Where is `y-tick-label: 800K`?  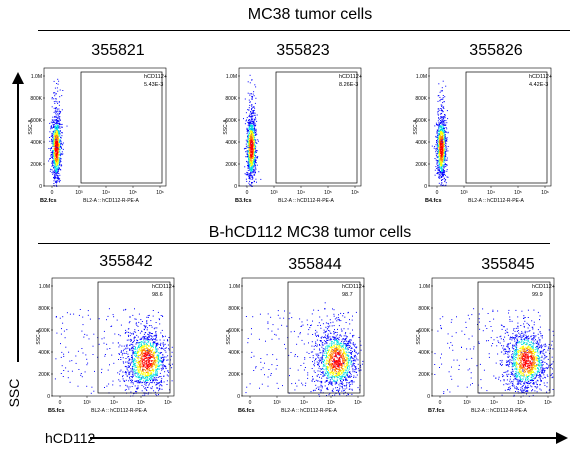
y-tick-label: 800K is located at coordinates (234, 309).